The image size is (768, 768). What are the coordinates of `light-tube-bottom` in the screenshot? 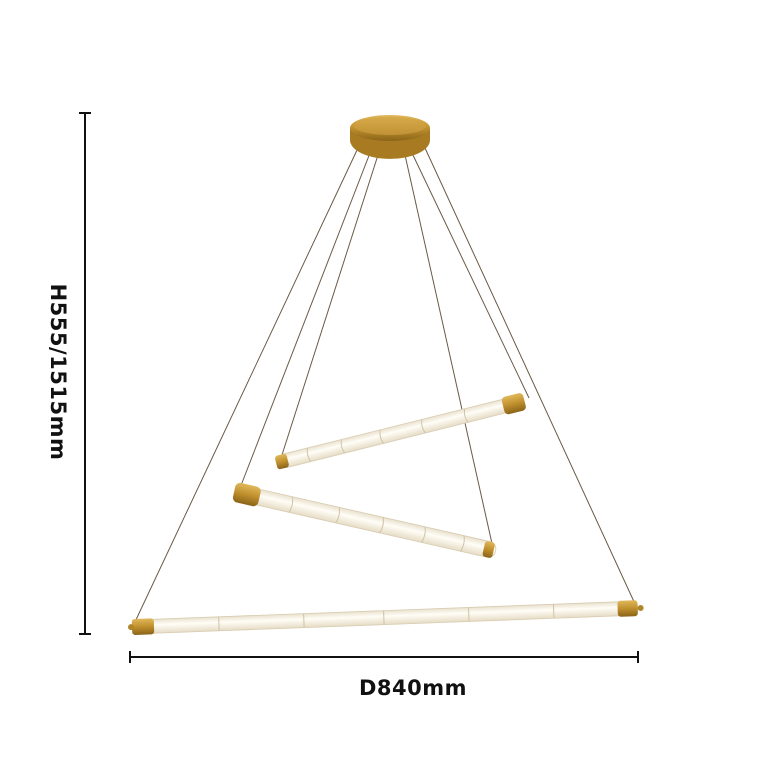 It's located at (386, 617).